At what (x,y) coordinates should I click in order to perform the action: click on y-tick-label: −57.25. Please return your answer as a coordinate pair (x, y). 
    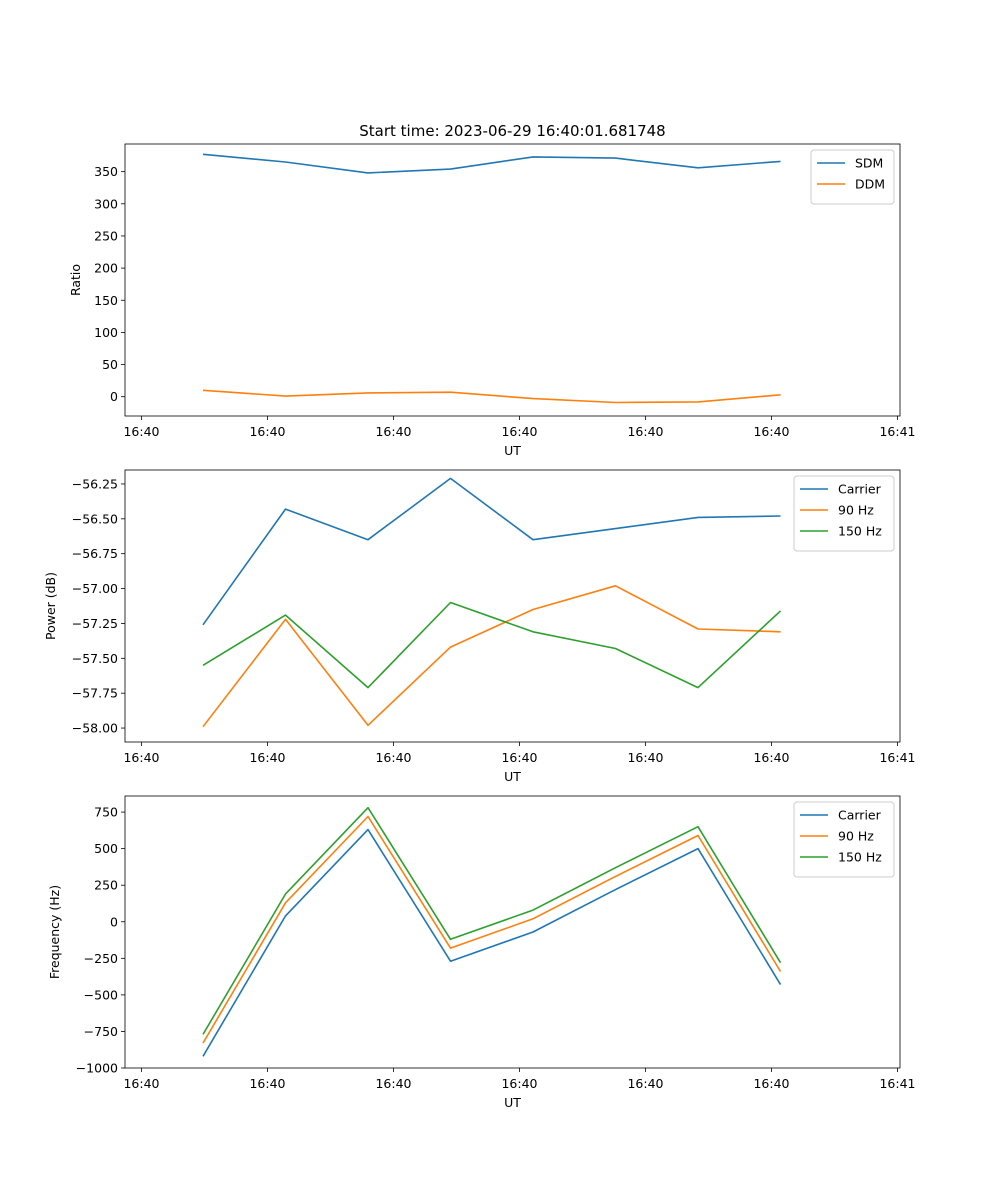
    Looking at the image, I should click on (95, 623).